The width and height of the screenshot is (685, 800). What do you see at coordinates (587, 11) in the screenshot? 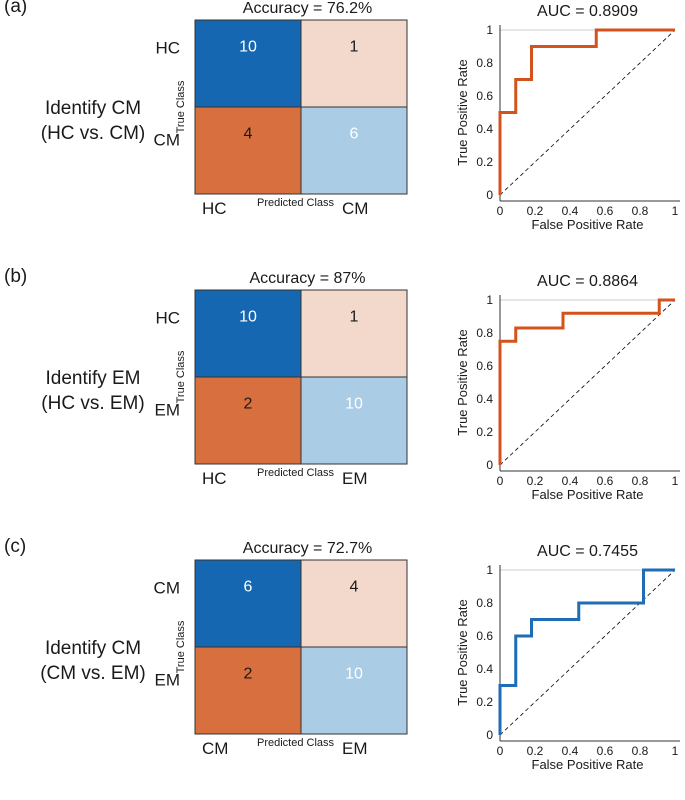
I see `auc-title: AUC = 0.8909` at bounding box center [587, 11].